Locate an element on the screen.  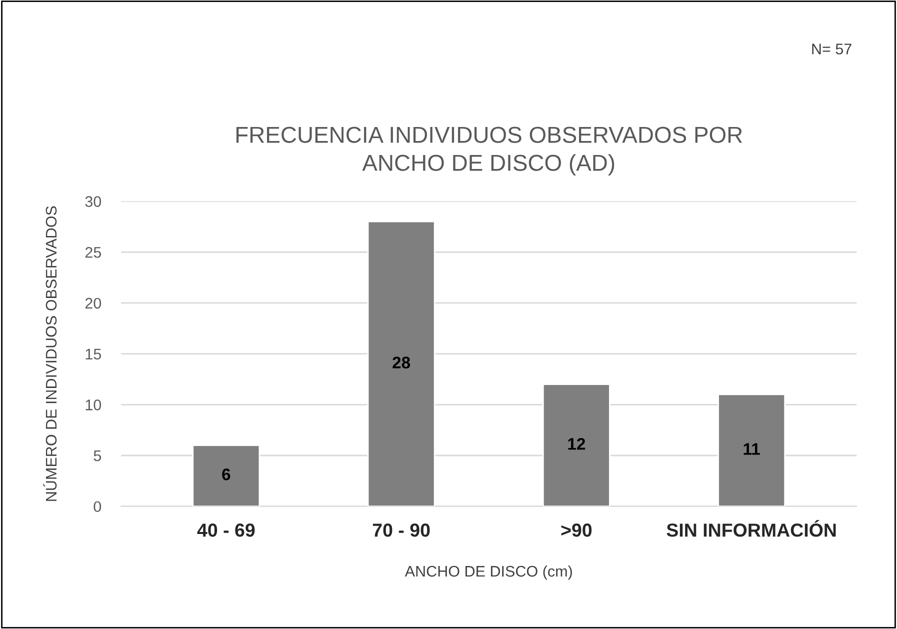
x-axis-title: ANCHO DE DISCO (cm) is located at coordinates (488, 572).